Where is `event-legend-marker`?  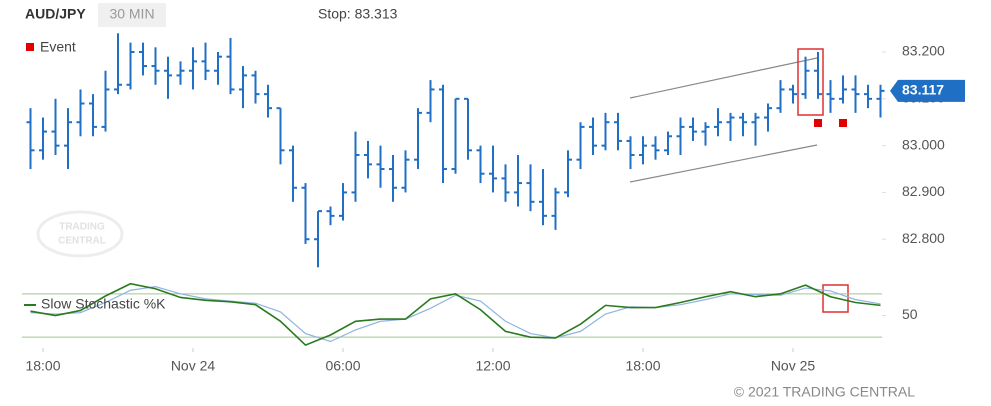 event-legend-marker is located at coordinates (30, 47).